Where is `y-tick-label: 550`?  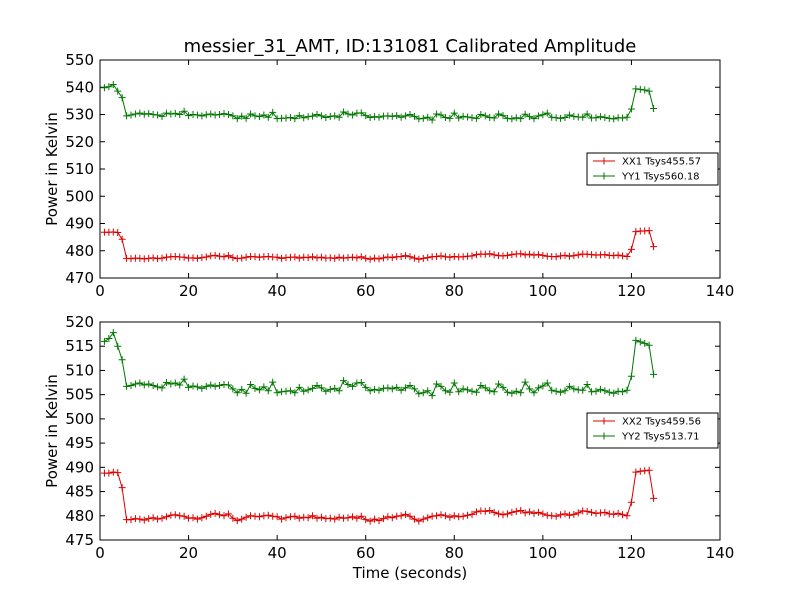
y-tick-label: 550 is located at coordinates (79, 60).